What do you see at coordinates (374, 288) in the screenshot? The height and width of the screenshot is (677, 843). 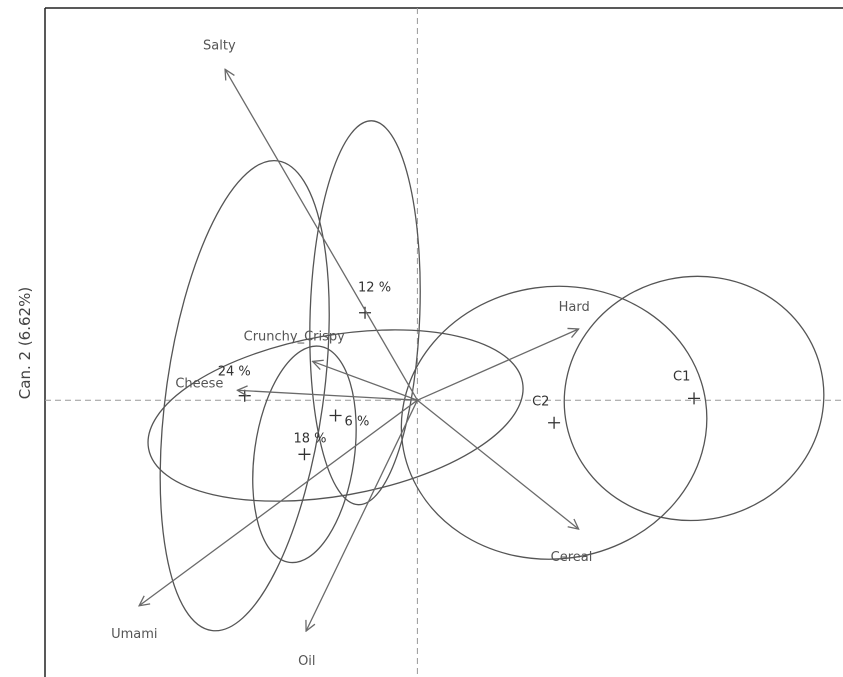 I see `group-label-0: 12 %` at bounding box center [374, 288].